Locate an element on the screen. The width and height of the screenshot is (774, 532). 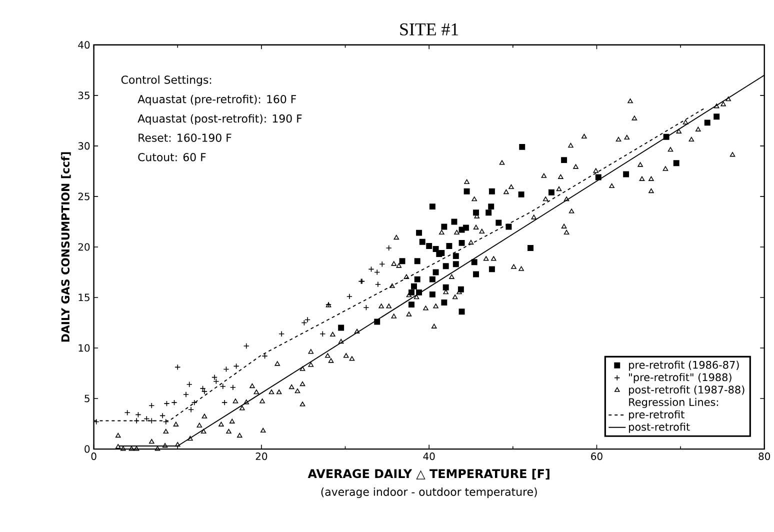
x-tick-label: 0 is located at coordinates (93, 456).